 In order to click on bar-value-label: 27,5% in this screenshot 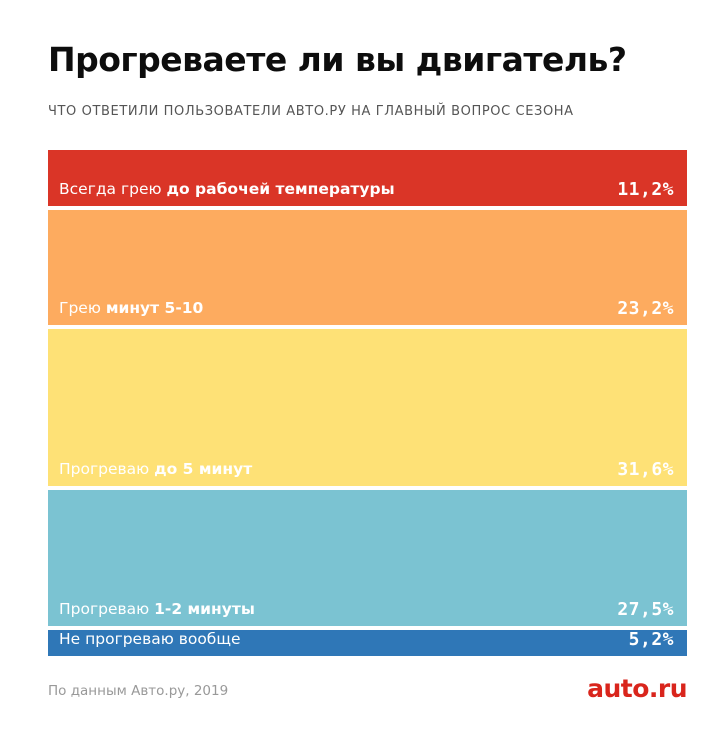, I will do `click(645, 610)`.